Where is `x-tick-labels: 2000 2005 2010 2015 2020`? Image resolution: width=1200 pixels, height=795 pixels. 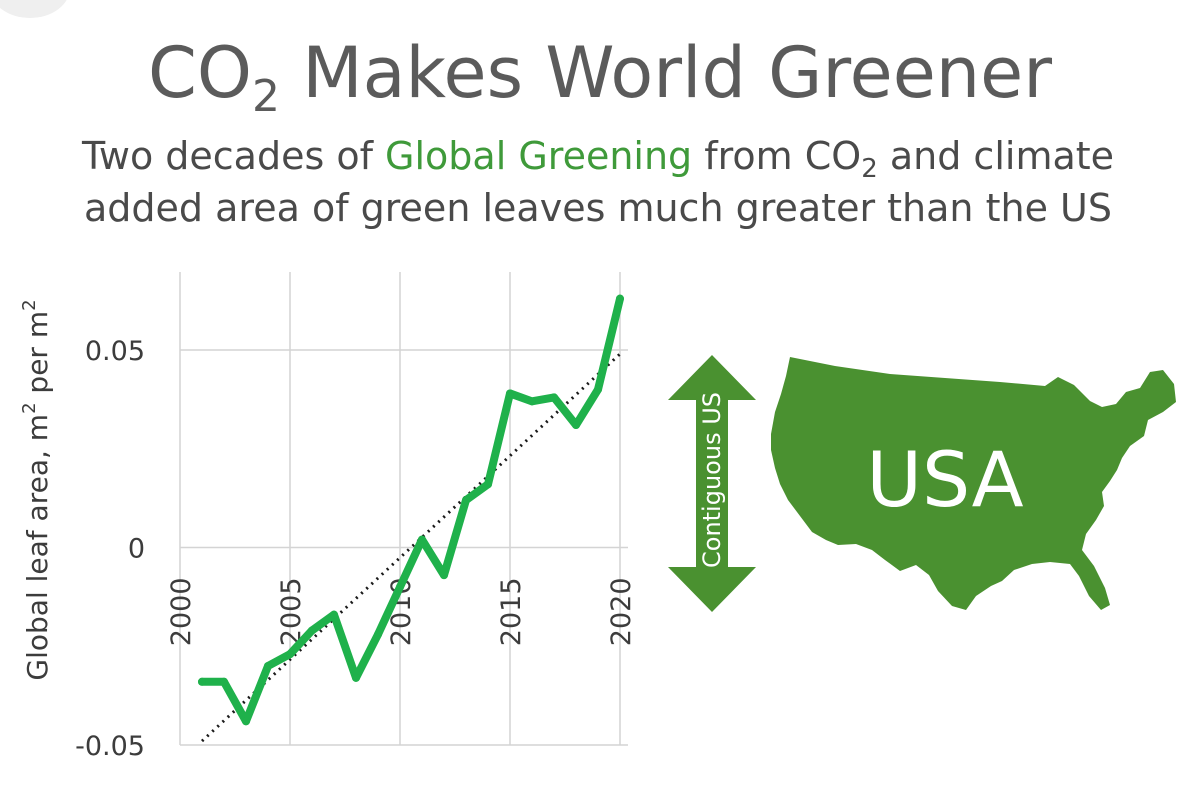 x-tick-labels: 2000 2005 2010 2015 2020 is located at coordinates (401, 612).